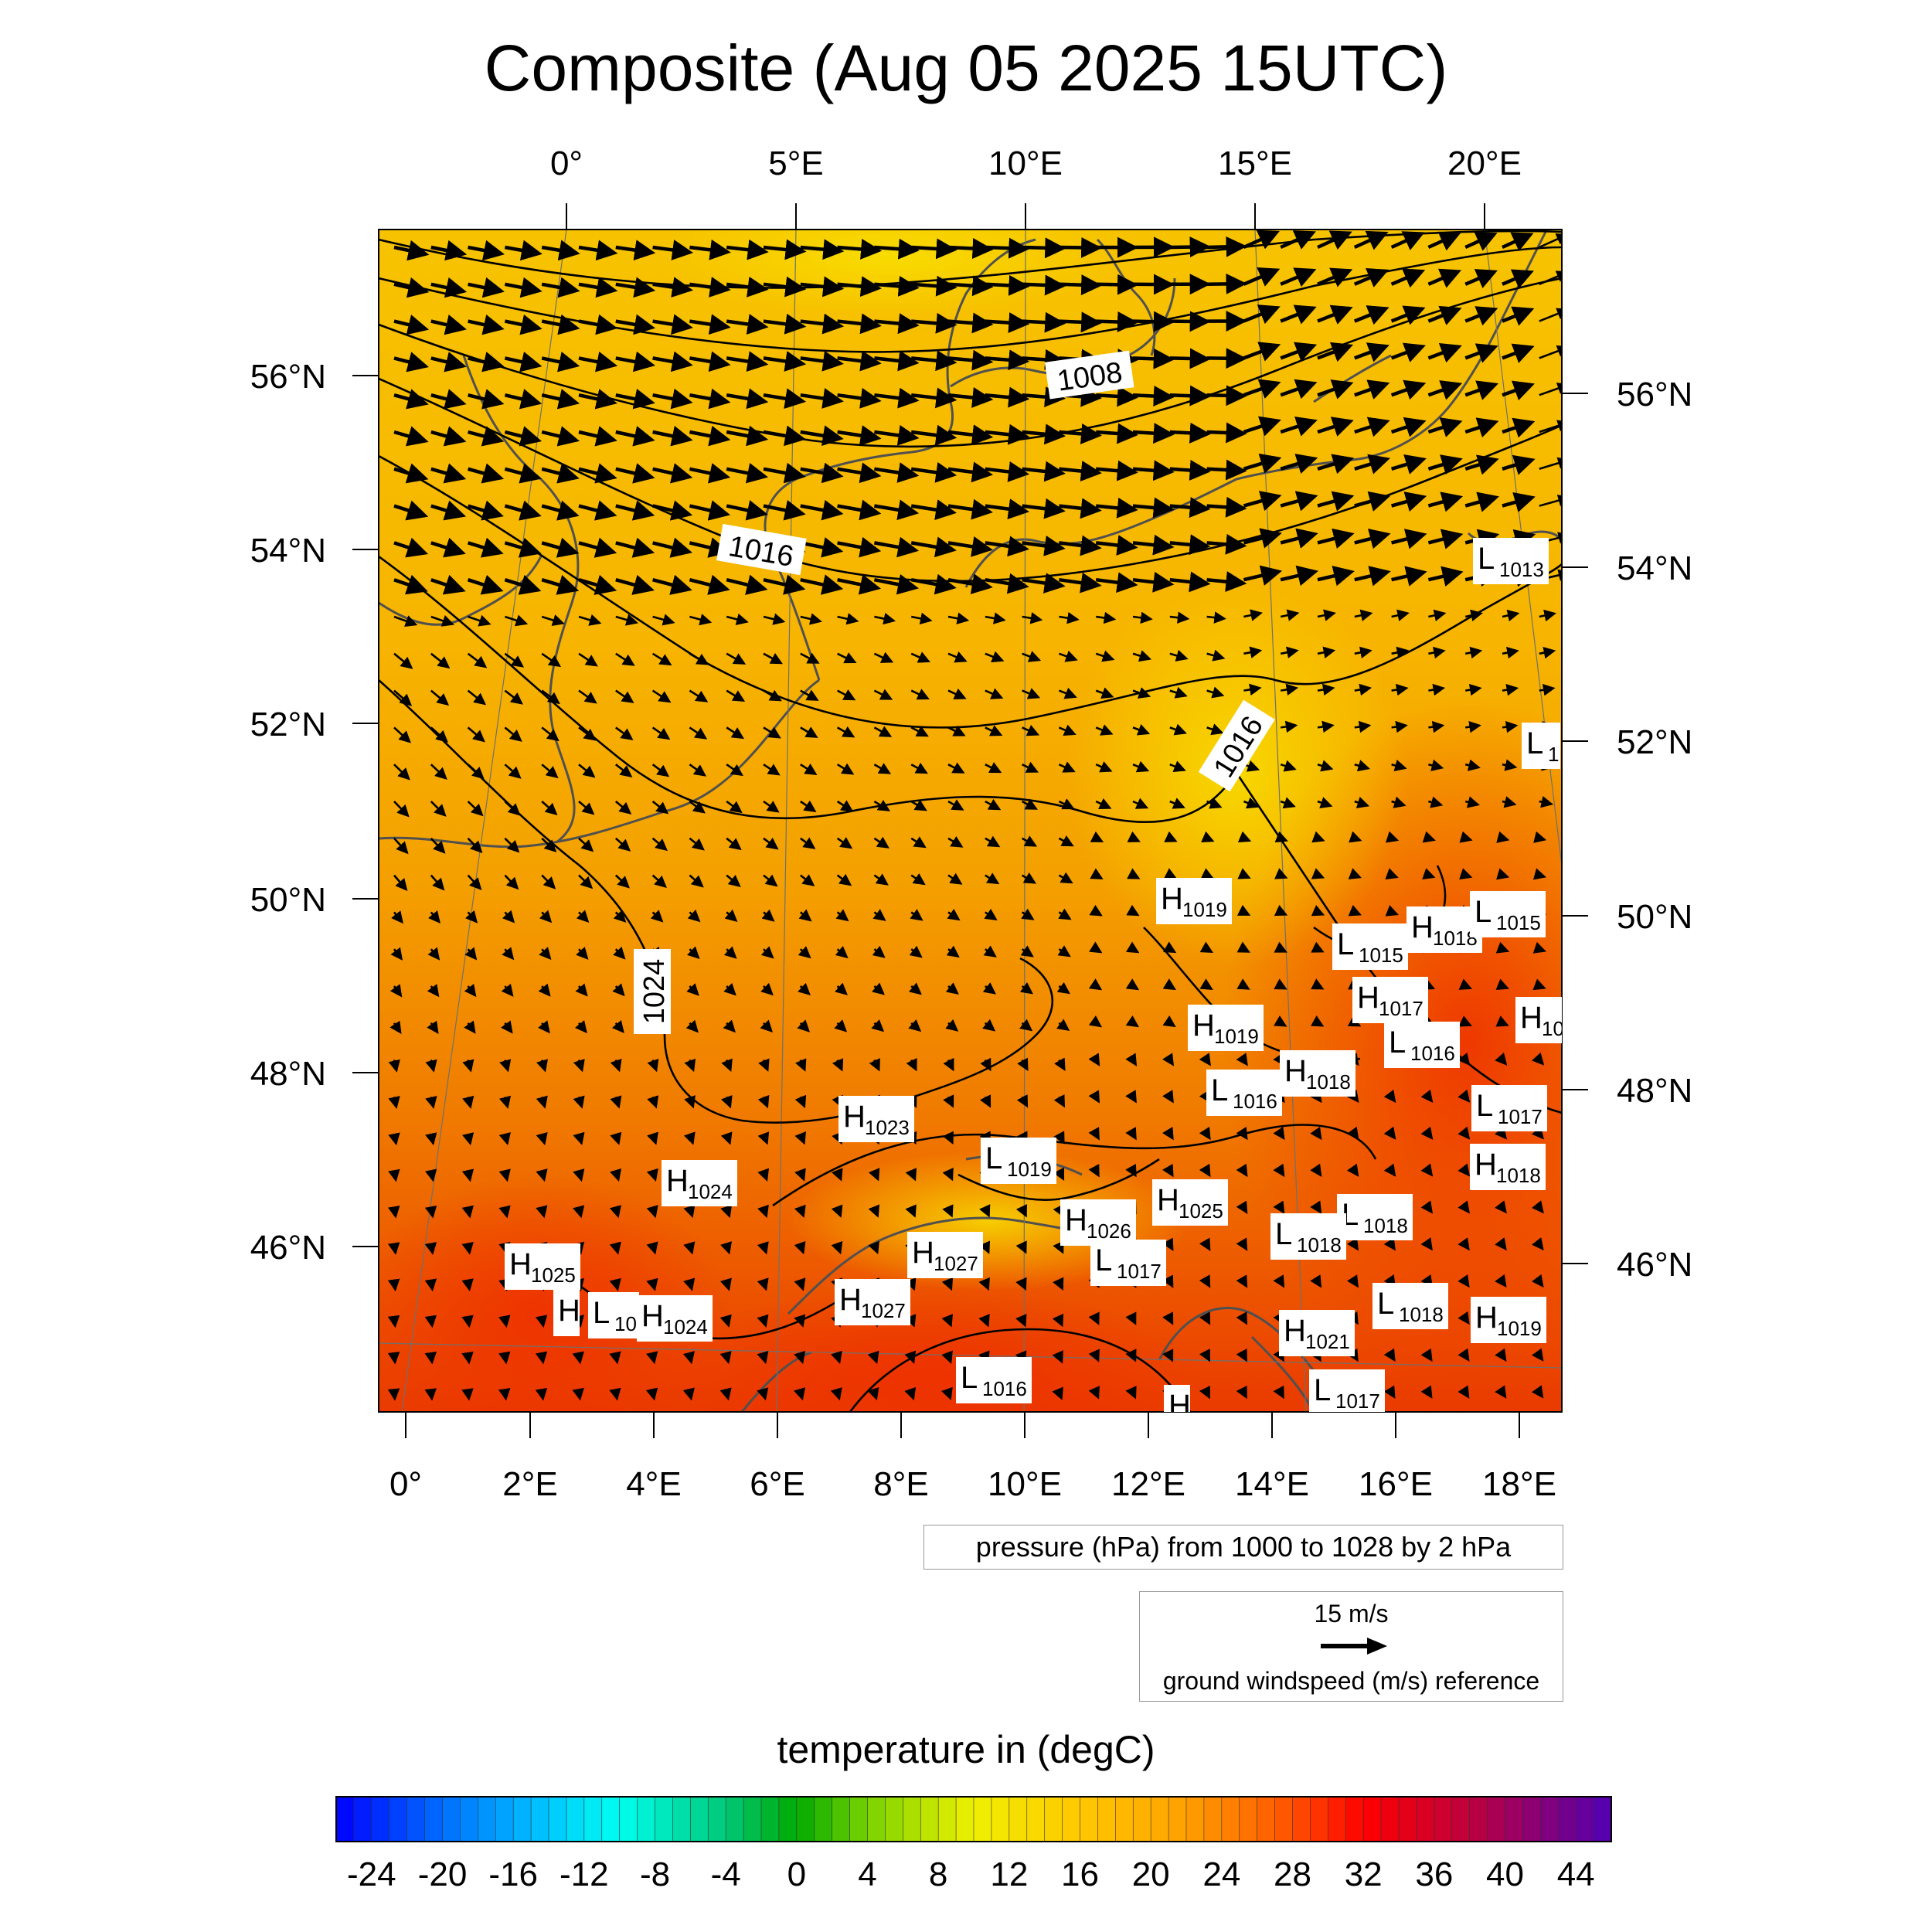 The height and width of the screenshot is (1932, 1932). I want to click on right-lat-label: 52°N, so click(1655, 742).